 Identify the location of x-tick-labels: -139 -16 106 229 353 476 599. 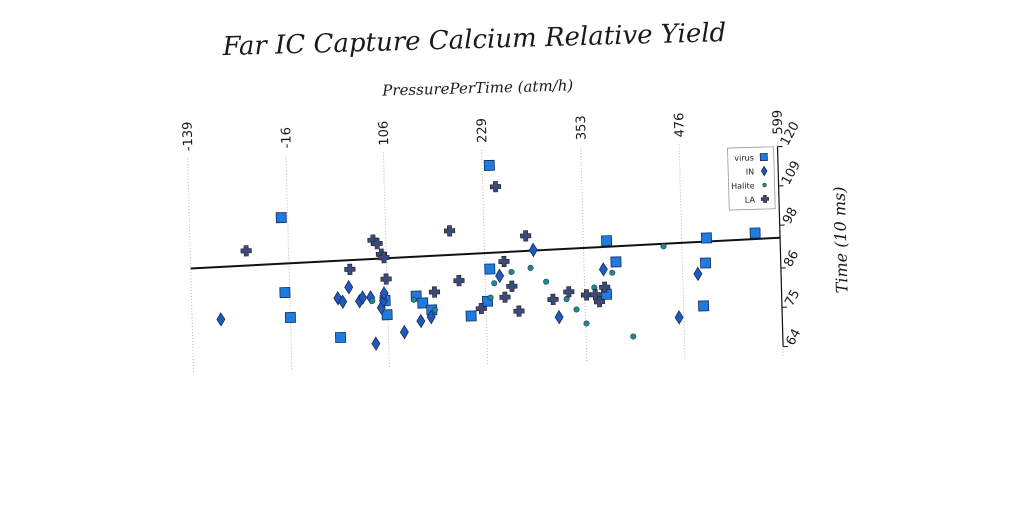
(484, 131).